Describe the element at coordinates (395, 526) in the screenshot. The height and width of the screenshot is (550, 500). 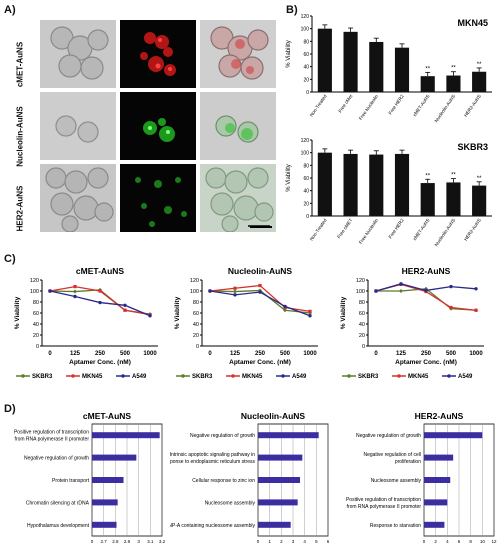
I see `category-label: Response to starvation` at that location.